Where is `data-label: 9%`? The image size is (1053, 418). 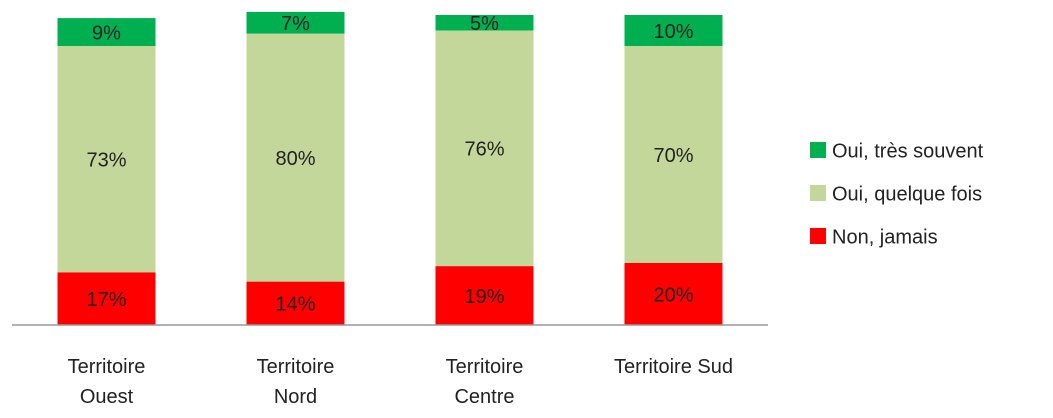
data-label: 9% is located at coordinates (106, 33).